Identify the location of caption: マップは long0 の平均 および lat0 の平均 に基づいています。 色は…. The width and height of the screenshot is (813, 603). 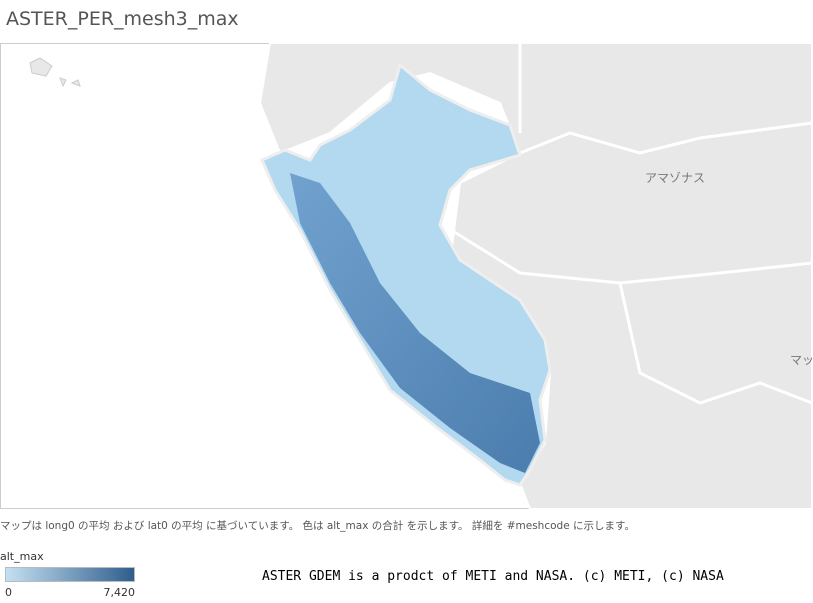
(317, 526).